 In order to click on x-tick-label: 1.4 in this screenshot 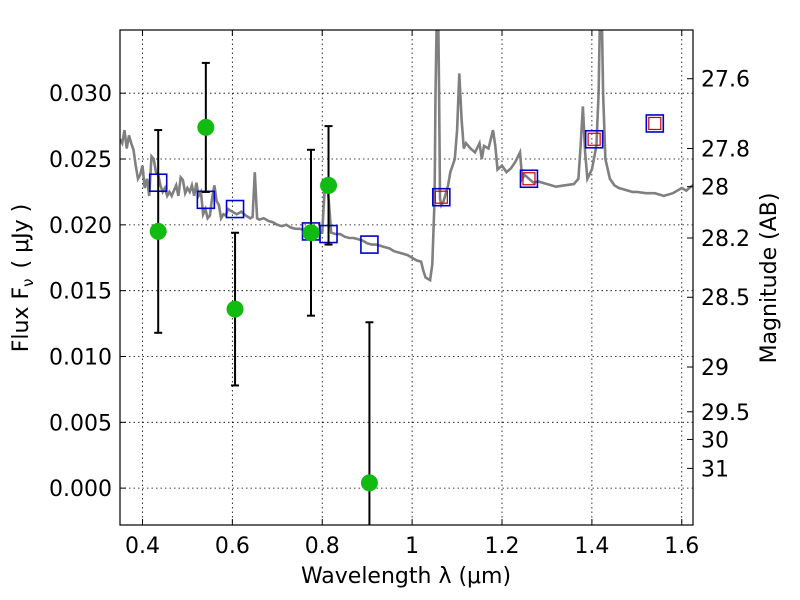, I will do `click(591, 546)`.